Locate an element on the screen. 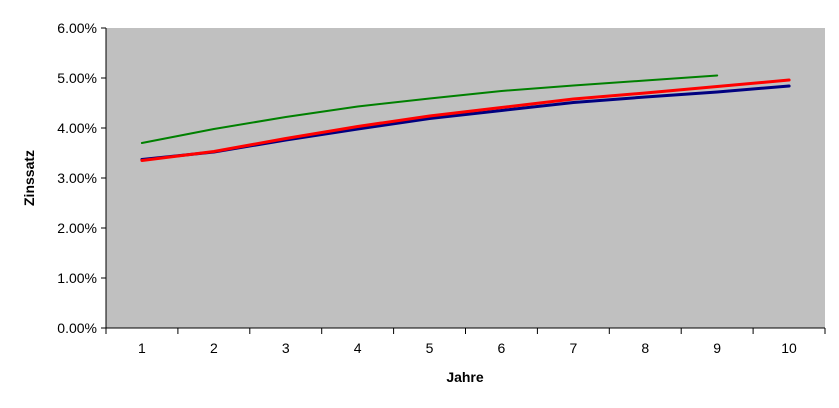 The width and height of the screenshot is (839, 408). x-tick-label: 10 is located at coordinates (789, 348).